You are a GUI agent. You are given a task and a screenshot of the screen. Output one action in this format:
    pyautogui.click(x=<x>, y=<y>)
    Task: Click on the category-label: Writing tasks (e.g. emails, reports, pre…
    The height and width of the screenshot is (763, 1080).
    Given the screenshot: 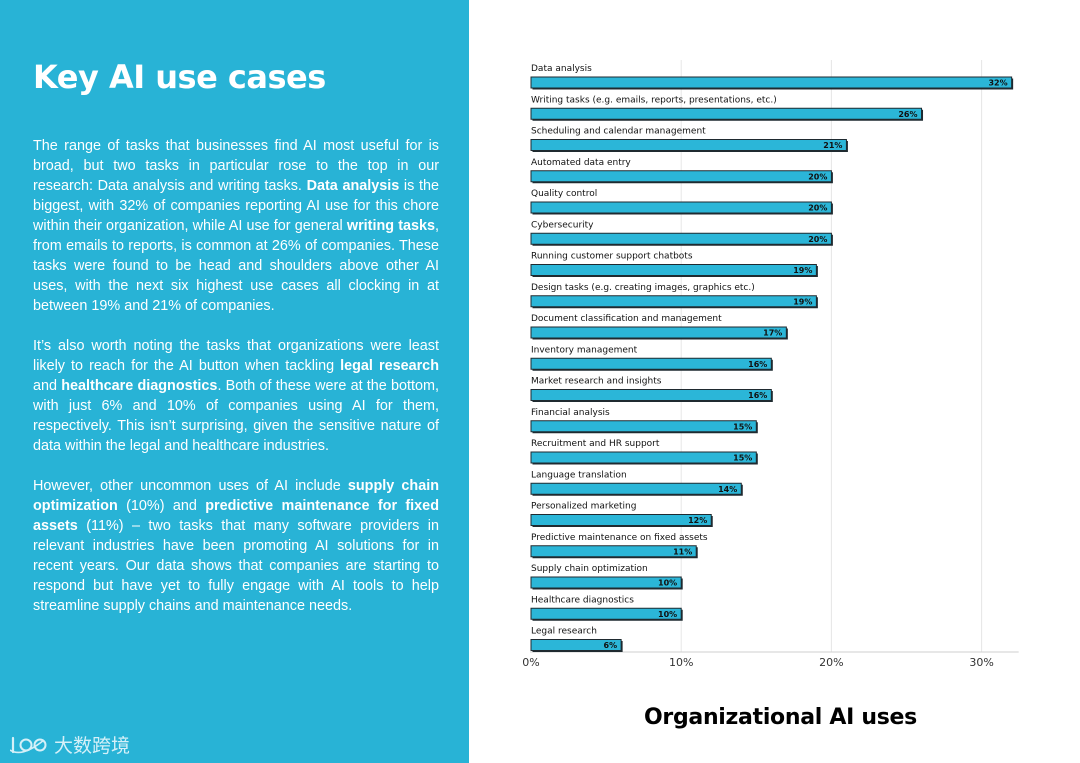 What is the action you would take?
    pyautogui.click(x=654, y=100)
    